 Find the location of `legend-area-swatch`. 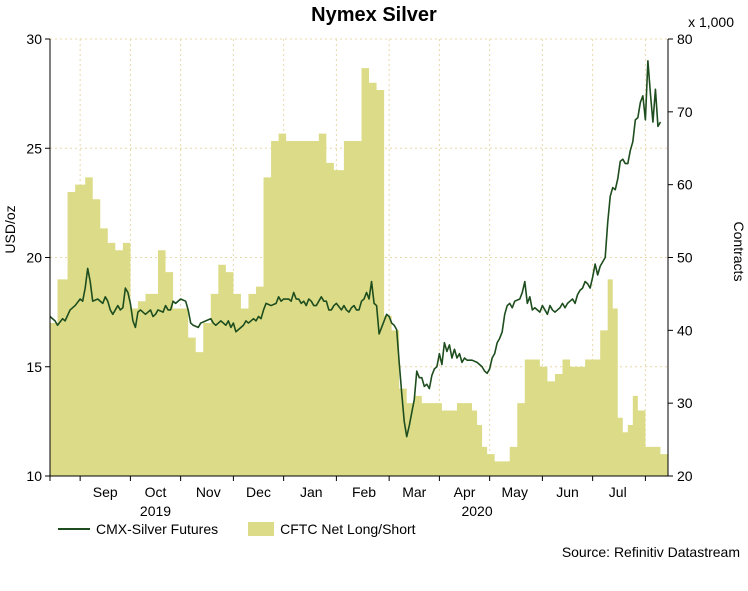

legend-area-swatch is located at coordinates (261, 529).